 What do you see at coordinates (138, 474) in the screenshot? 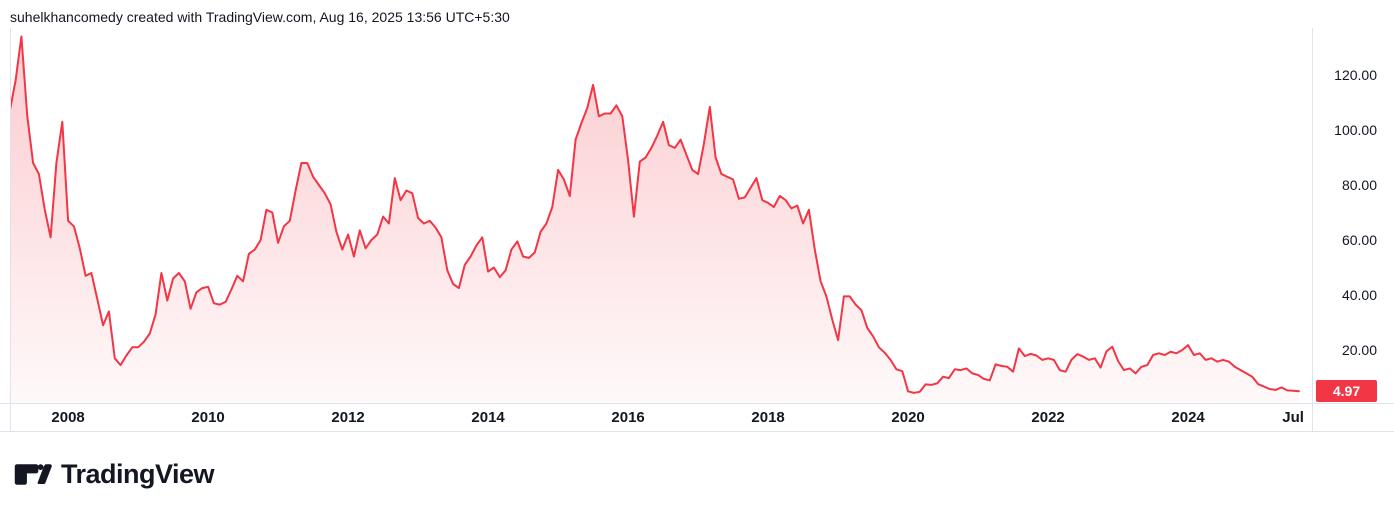
I see `tradingview-logo-text: TradingView` at bounding box center [138, 474].